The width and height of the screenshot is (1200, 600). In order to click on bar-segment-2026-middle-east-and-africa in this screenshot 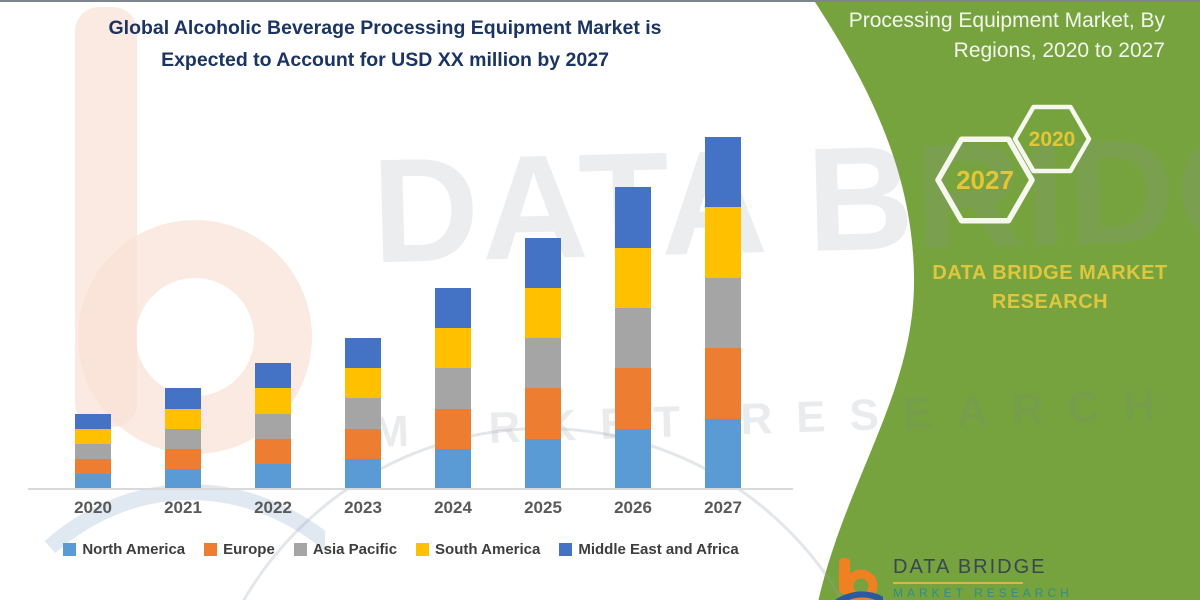, I will do `click(633, 217)`.